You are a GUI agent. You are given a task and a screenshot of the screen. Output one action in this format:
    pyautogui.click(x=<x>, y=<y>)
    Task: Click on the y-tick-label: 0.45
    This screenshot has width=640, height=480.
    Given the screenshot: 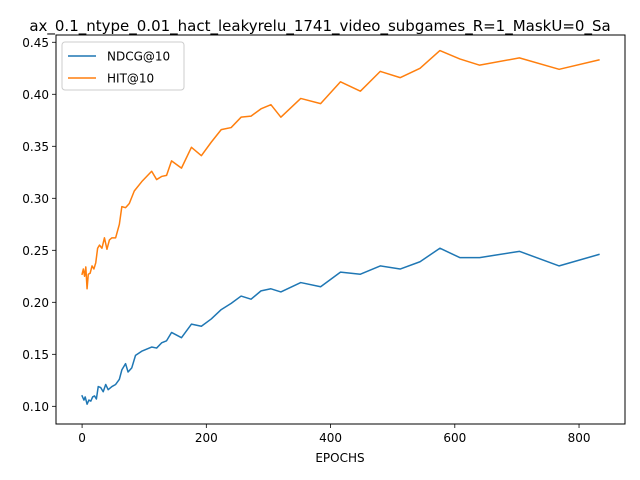 What is the action you would take?
    pyautogui.click(x=35, y=43)
    